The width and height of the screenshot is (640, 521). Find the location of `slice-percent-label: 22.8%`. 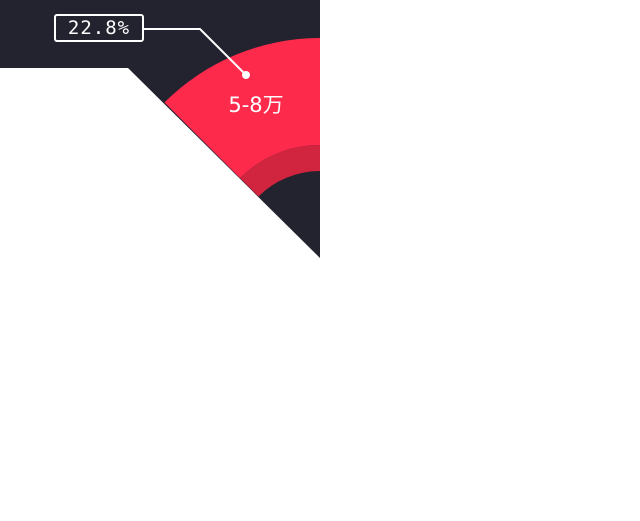

slice-percent-label: 22.8% is located at coordinates (99, 28).